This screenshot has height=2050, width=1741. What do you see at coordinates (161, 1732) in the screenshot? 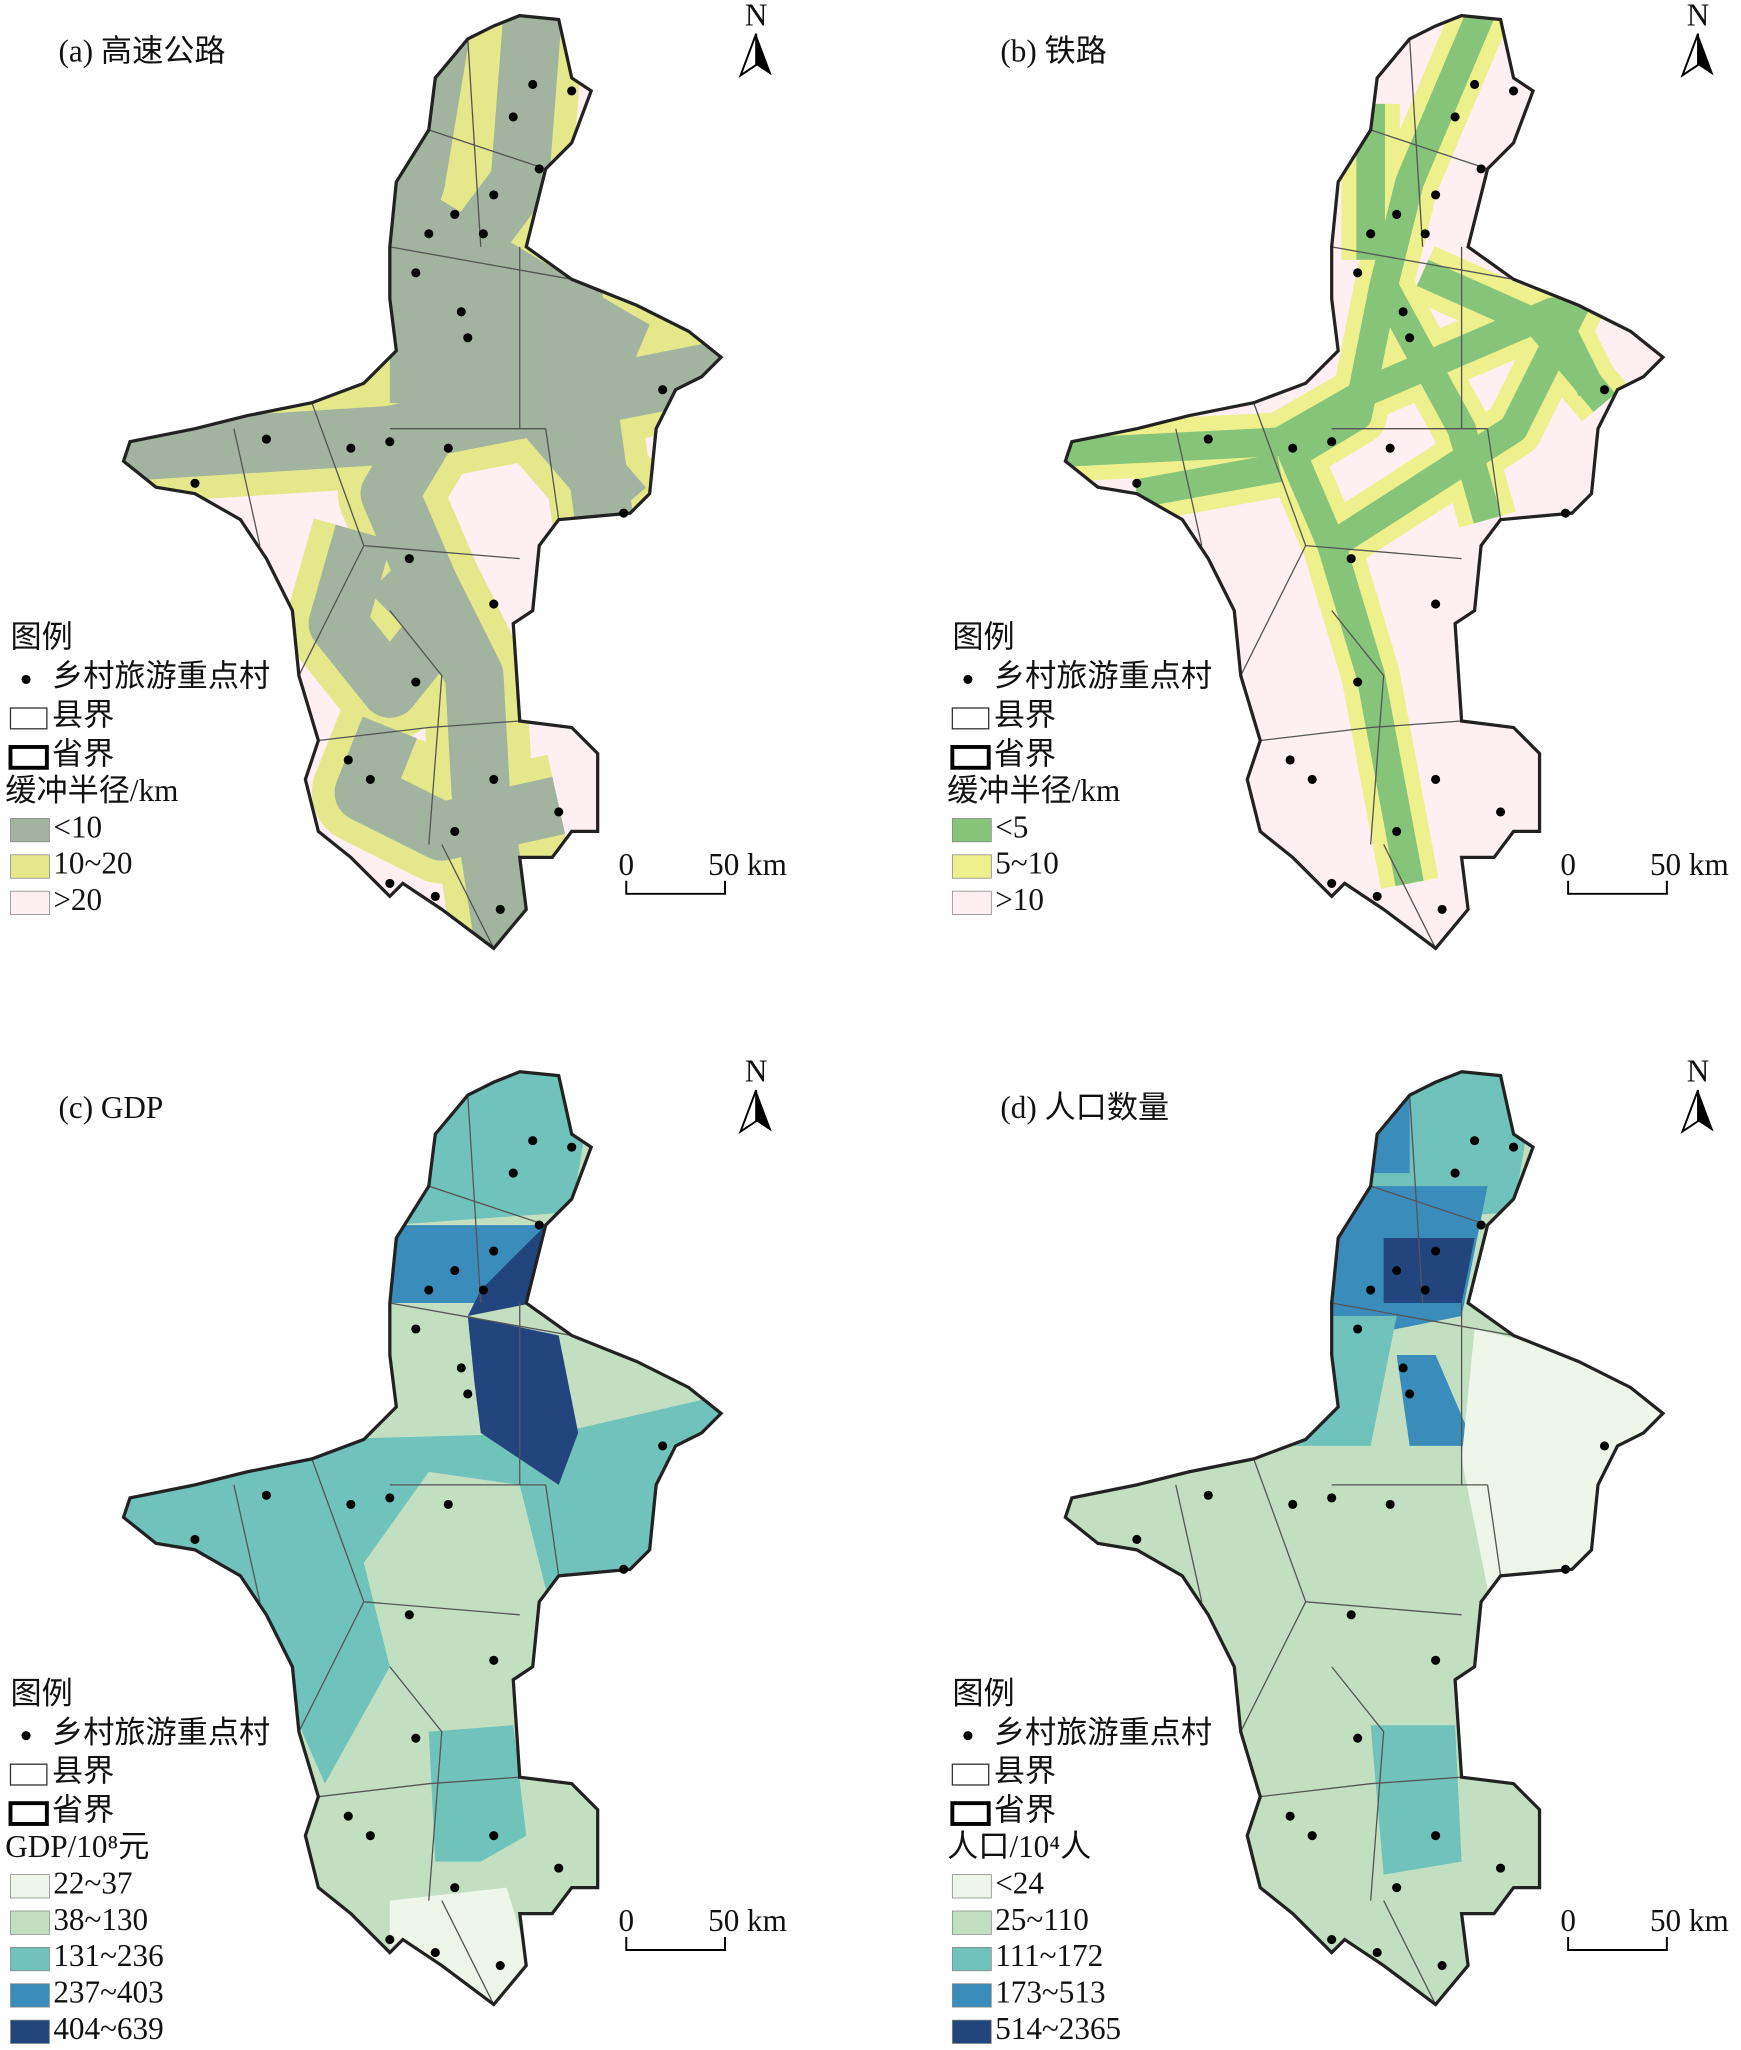
I see `legend-item: 乡村旅游重点村` at bounding box center [161, 1732].